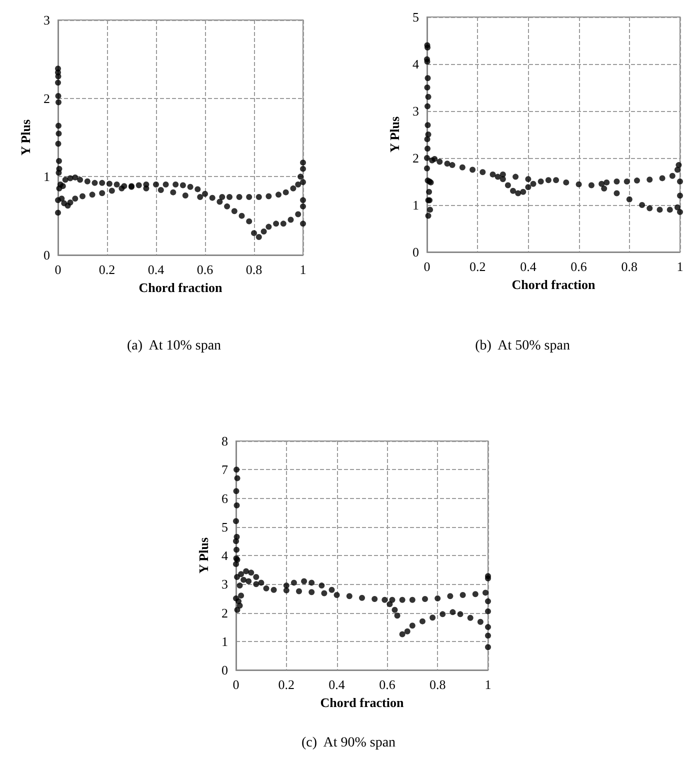 This screenshot has height=759, width=697. I want to click on text: (c) At 90% span, so click(348, 743).